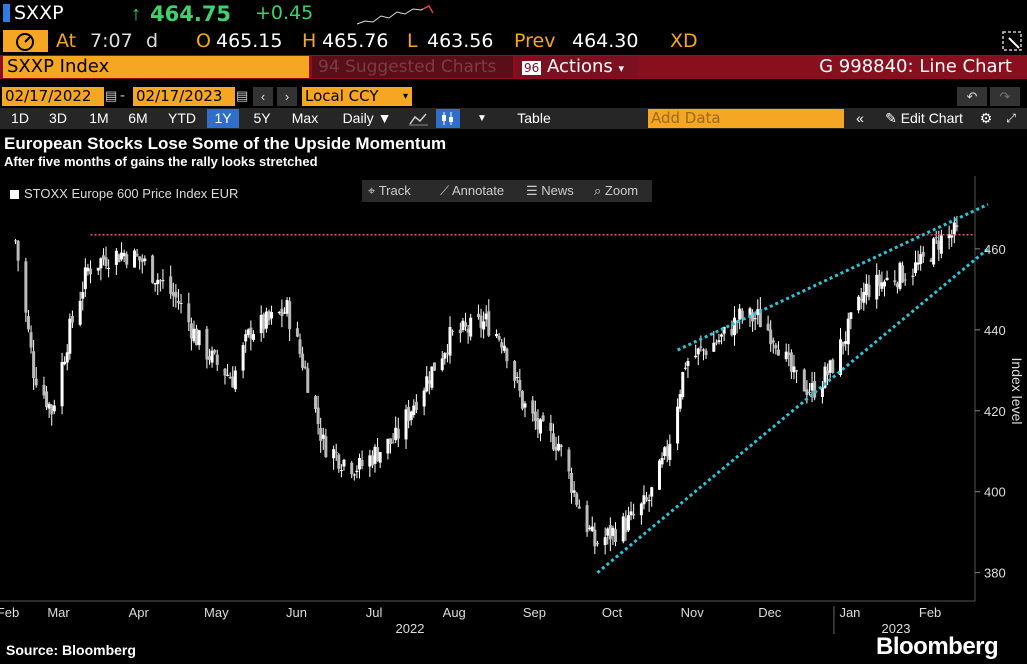  What do you see at coordinates (616, 191) in the screenshot?
I see `zoom-tool: ⌕ Zoom` at bounding box center [616, 191].